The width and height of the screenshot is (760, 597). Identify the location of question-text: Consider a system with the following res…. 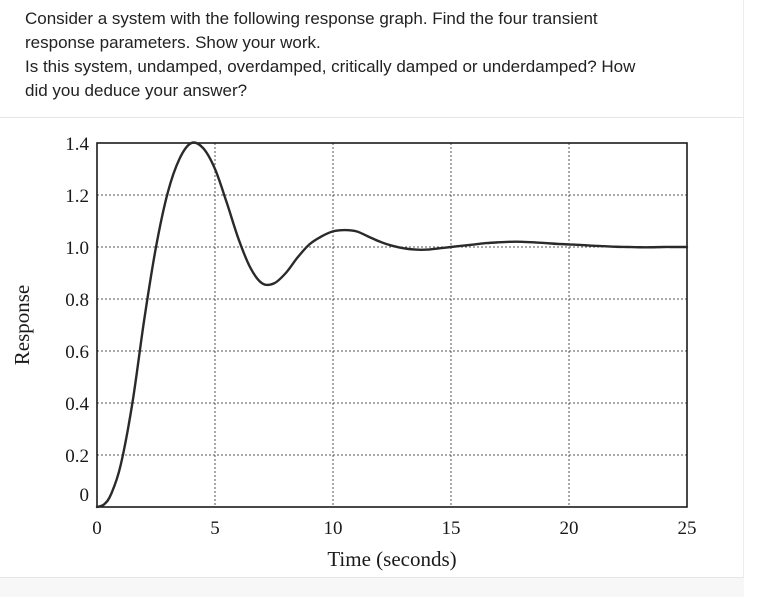
(330, 54).